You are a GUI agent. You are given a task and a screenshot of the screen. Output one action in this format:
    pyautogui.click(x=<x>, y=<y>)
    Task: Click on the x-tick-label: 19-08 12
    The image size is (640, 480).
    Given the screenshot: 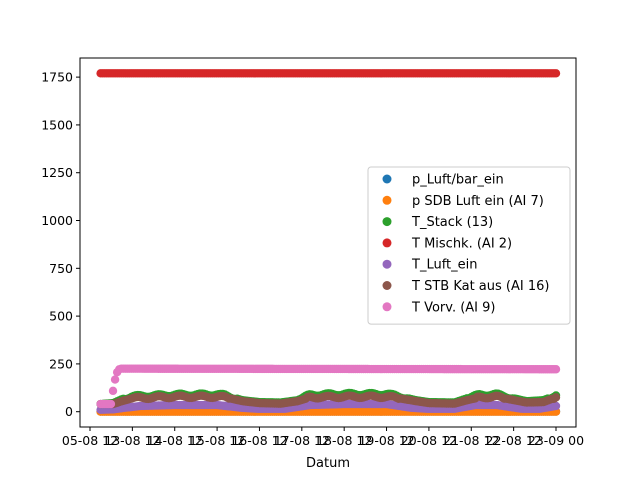 What is the action you would take?
    pyautogui.click(x=386, y=440)
    